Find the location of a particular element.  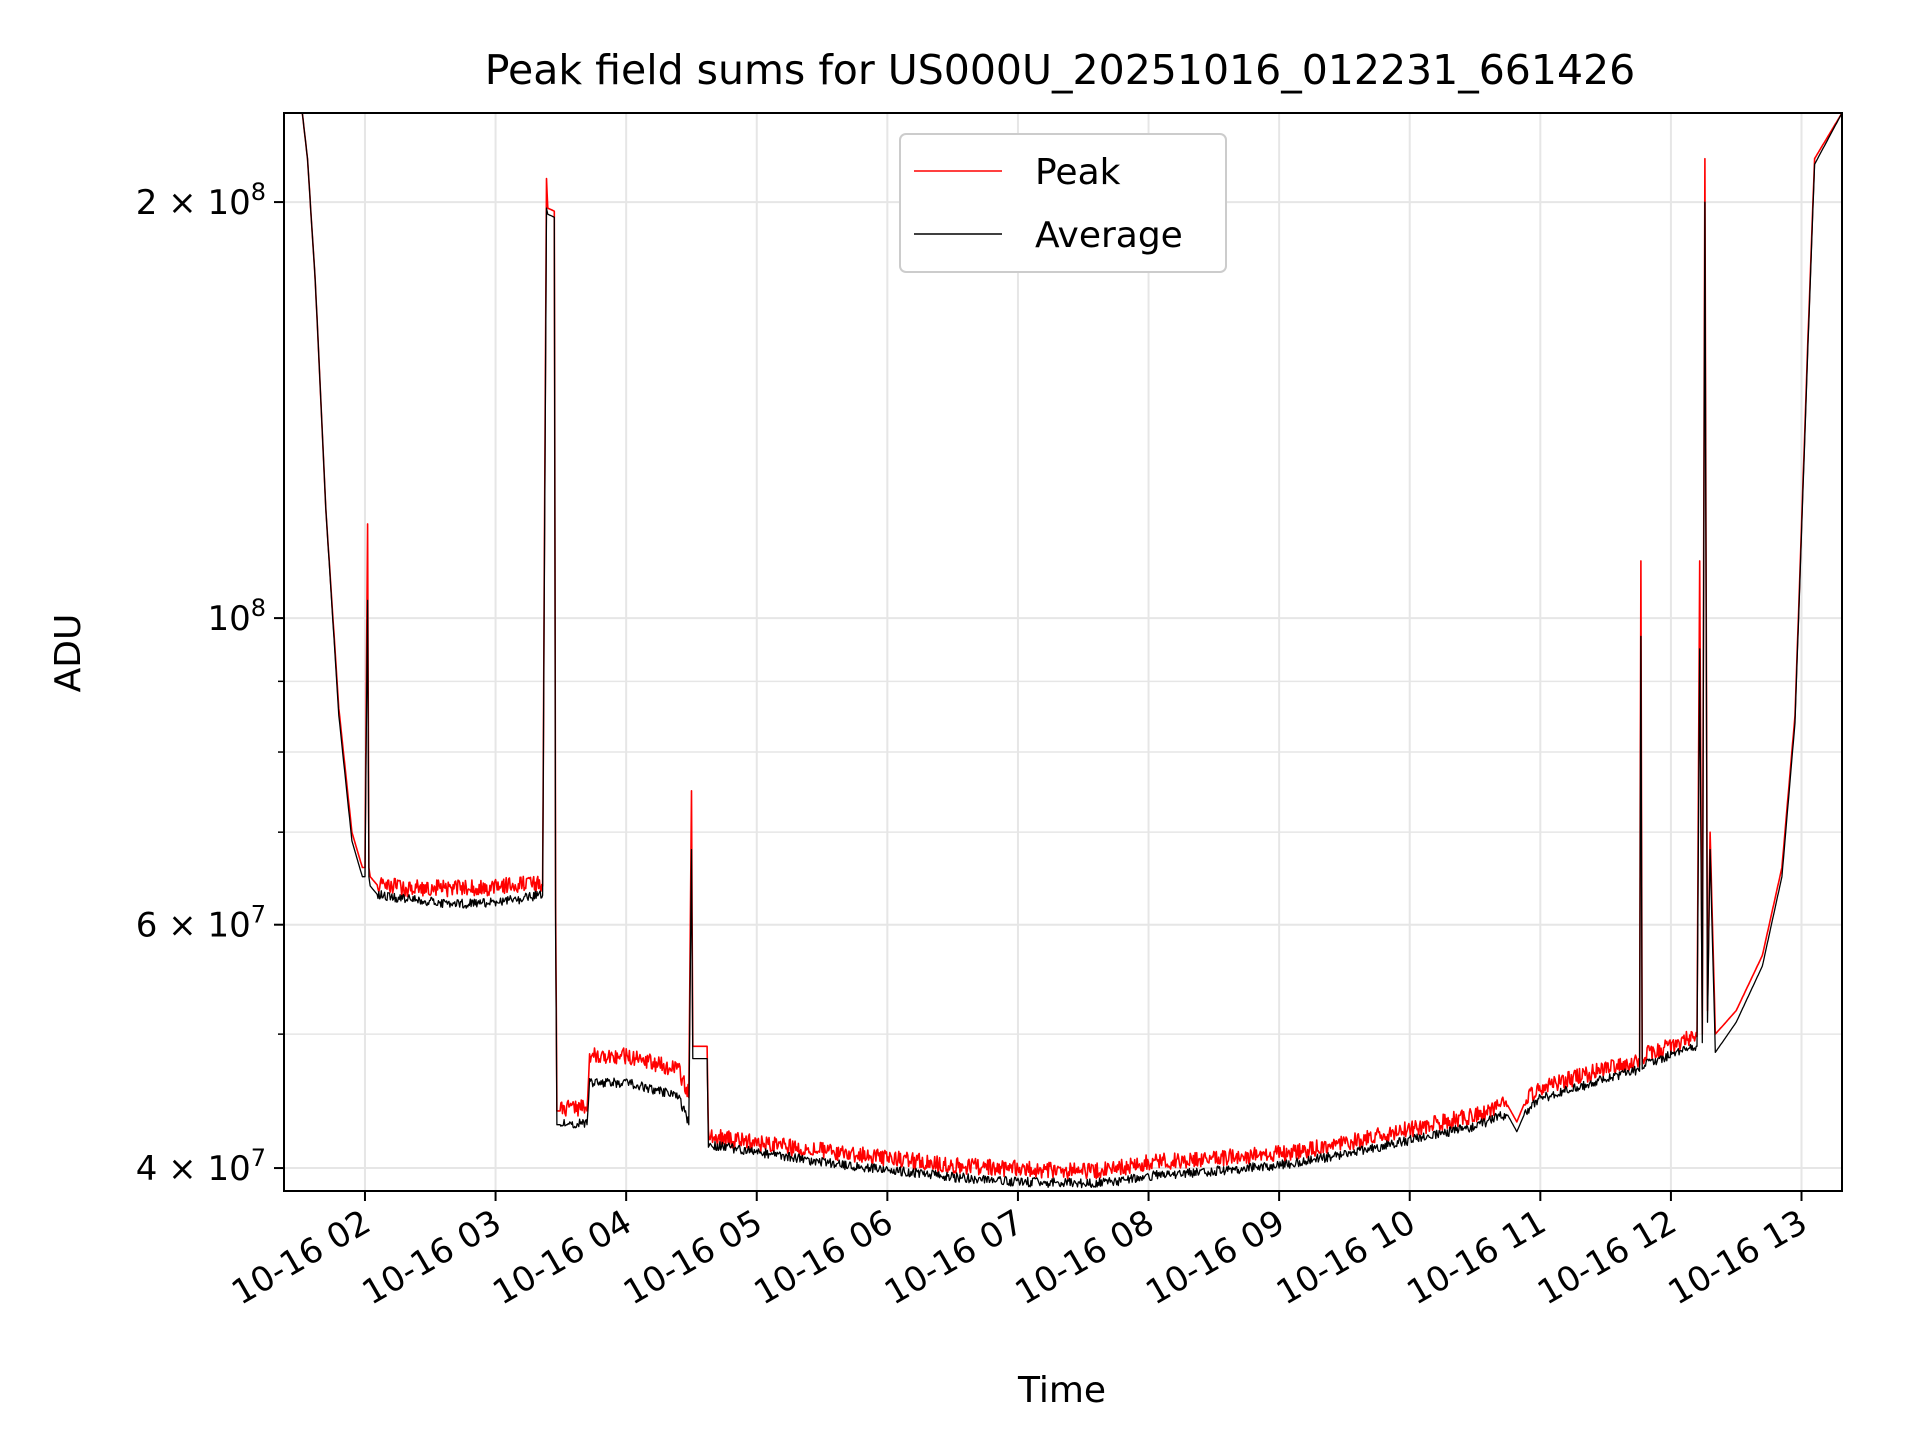

y-tick-label: 6 × 107 is located at coordinates (201, 923).